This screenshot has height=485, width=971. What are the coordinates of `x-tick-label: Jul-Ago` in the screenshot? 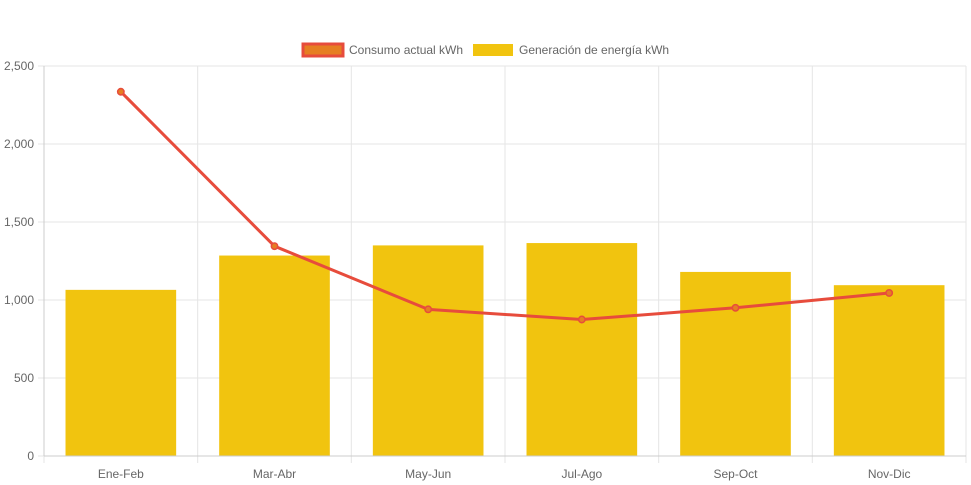 It's located at (581, 474).